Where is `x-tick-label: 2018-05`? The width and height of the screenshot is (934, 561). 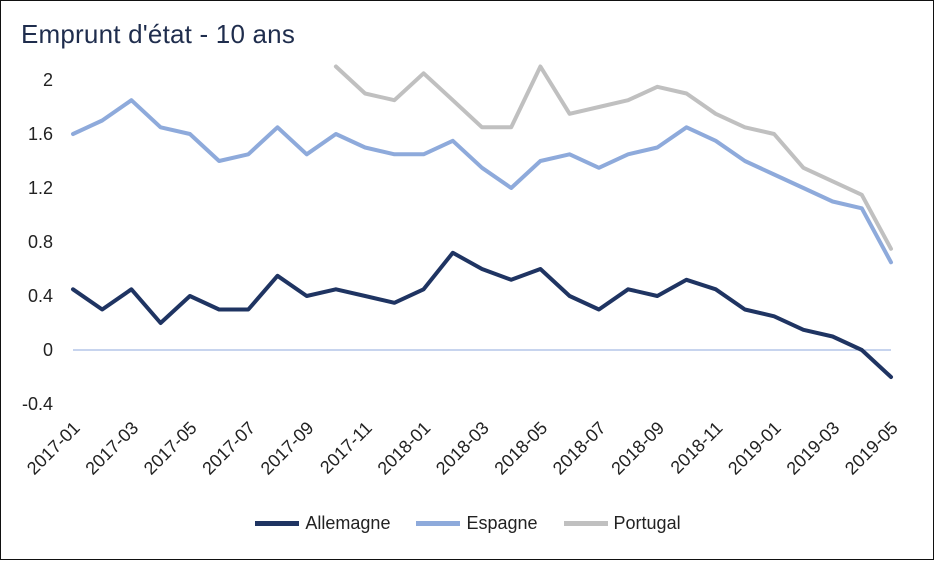 x-tick-label: 2018-05 is located at coordinates (520, 448).